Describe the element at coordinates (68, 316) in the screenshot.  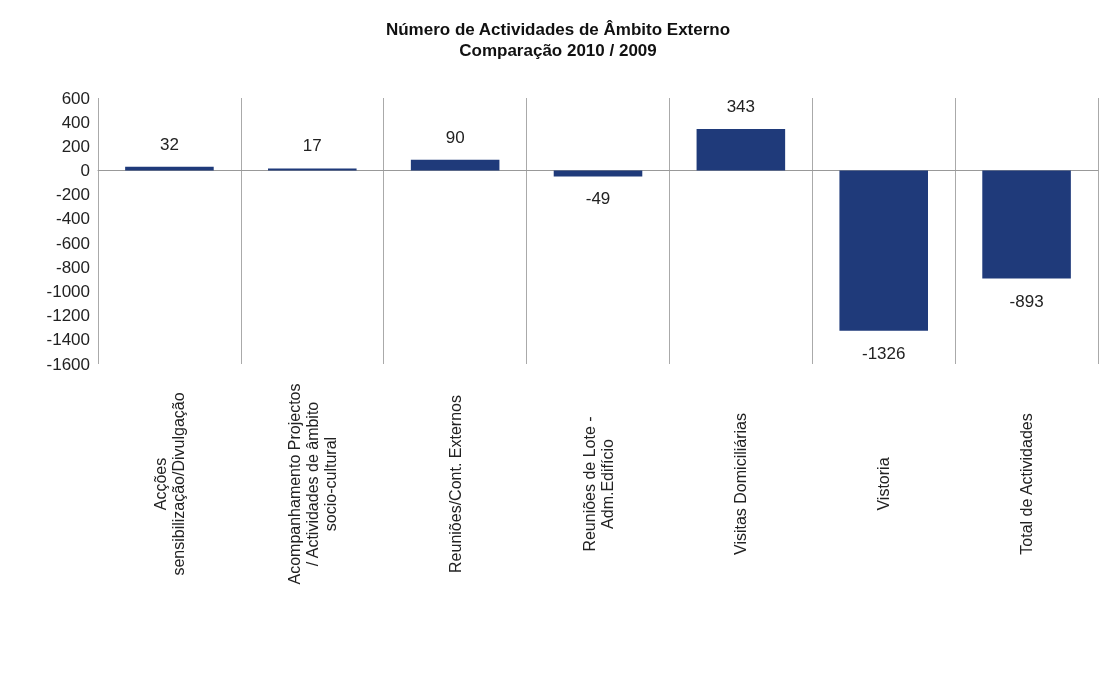
I see `y-tick-label: -1200` at that location.